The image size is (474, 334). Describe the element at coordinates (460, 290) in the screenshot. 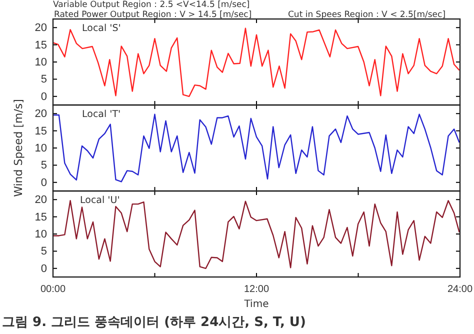

I see `x-tick-label: 24:00` at that location.